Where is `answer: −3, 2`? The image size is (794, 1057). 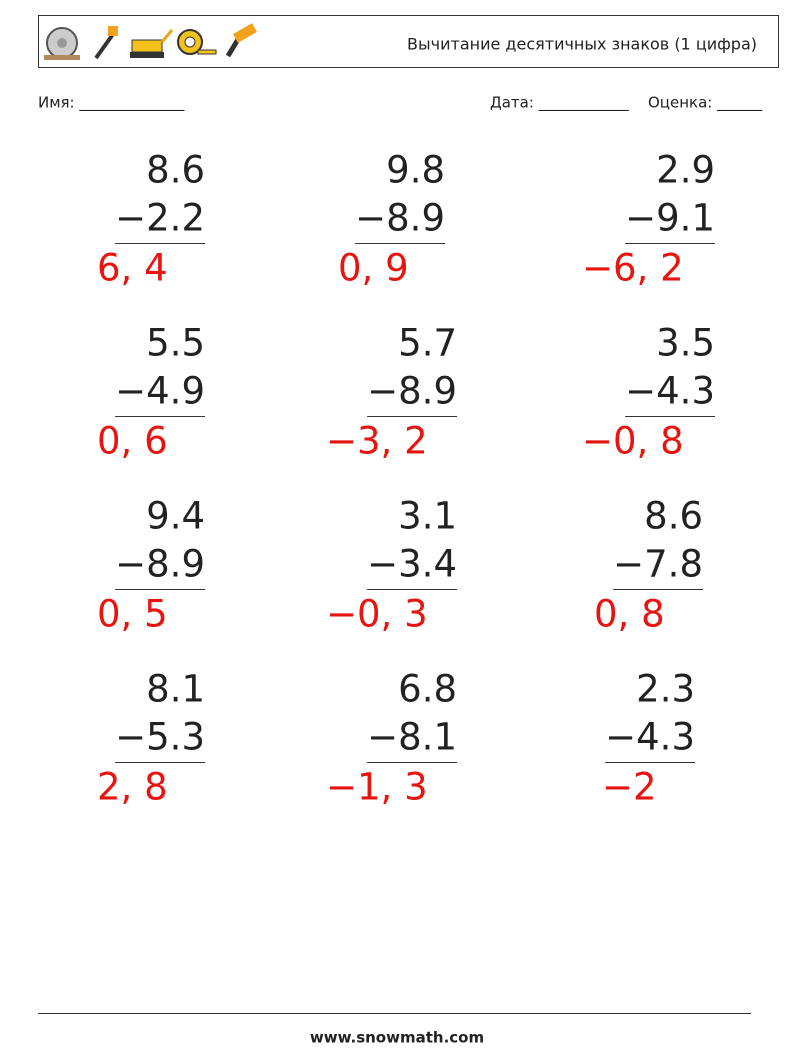 answer: −3, 2 is located at coordinates (377, 441).